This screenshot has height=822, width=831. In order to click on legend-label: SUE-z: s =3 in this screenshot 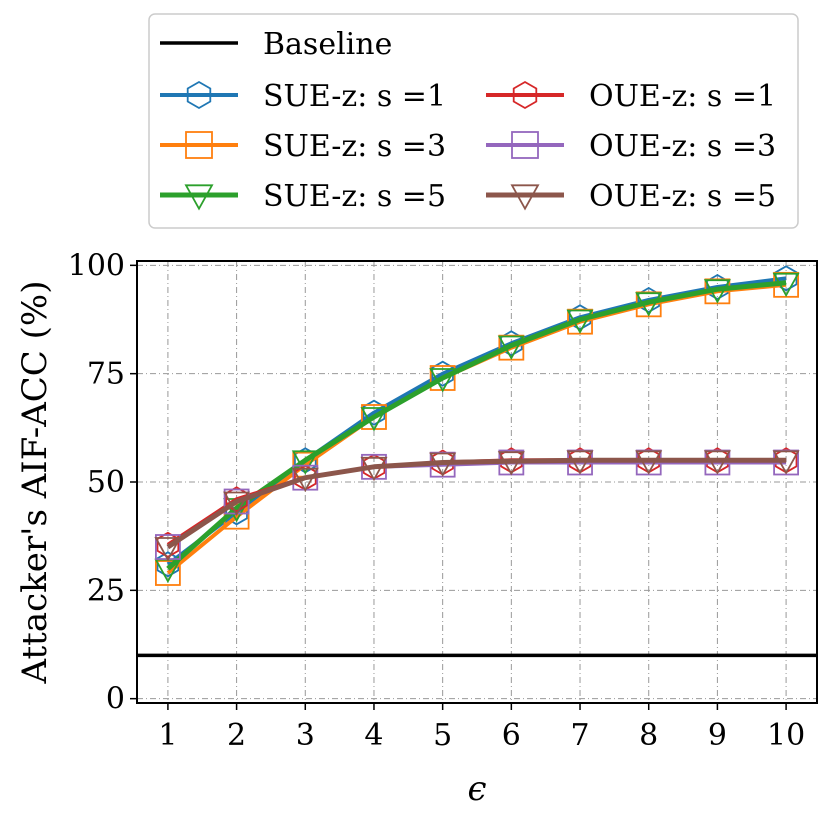, I will do `click(354, 146)`.